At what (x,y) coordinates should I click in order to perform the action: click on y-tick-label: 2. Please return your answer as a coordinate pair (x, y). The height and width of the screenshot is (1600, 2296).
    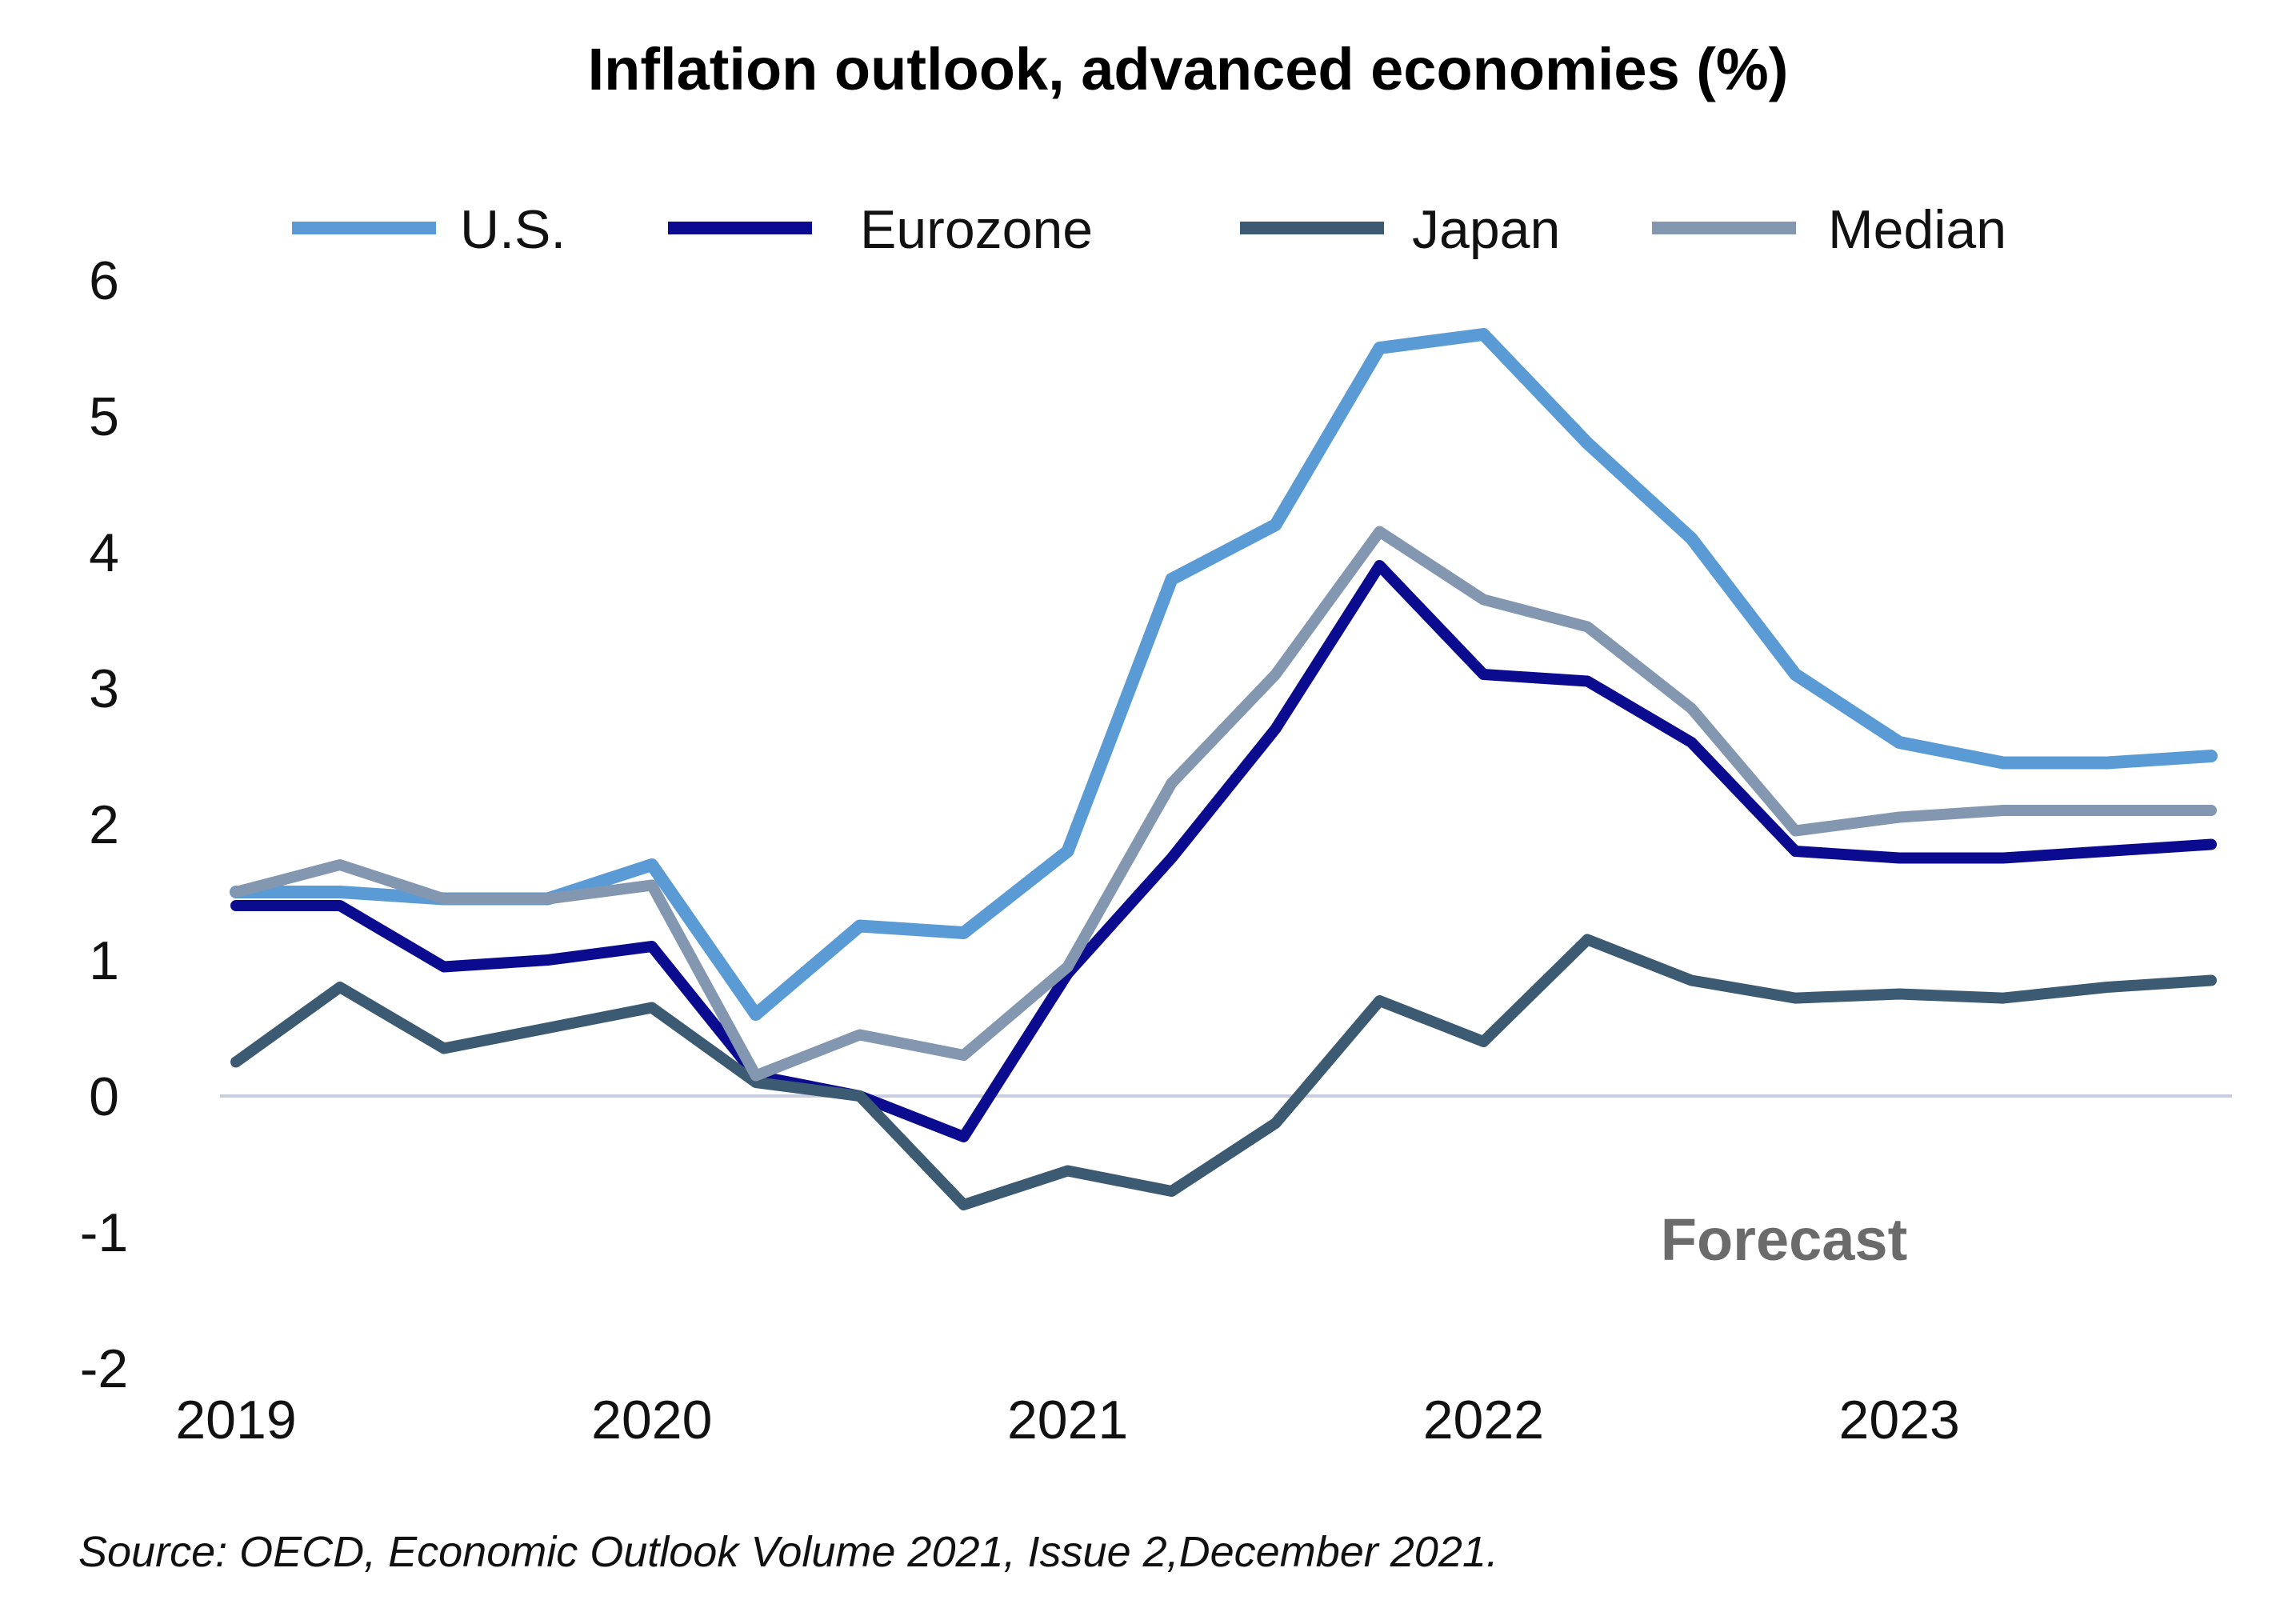
    Looking at the image, I should click on (104, 824).